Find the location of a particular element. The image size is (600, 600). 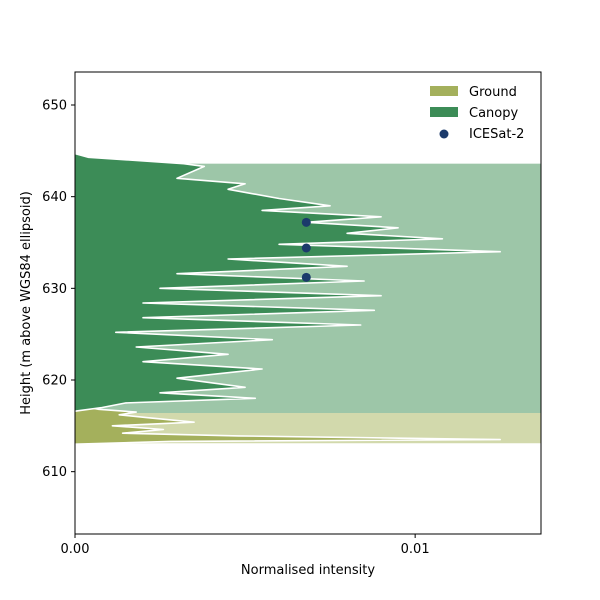

legend: Ground Canopy ICESat-2 is located at coordinates (477, 113).